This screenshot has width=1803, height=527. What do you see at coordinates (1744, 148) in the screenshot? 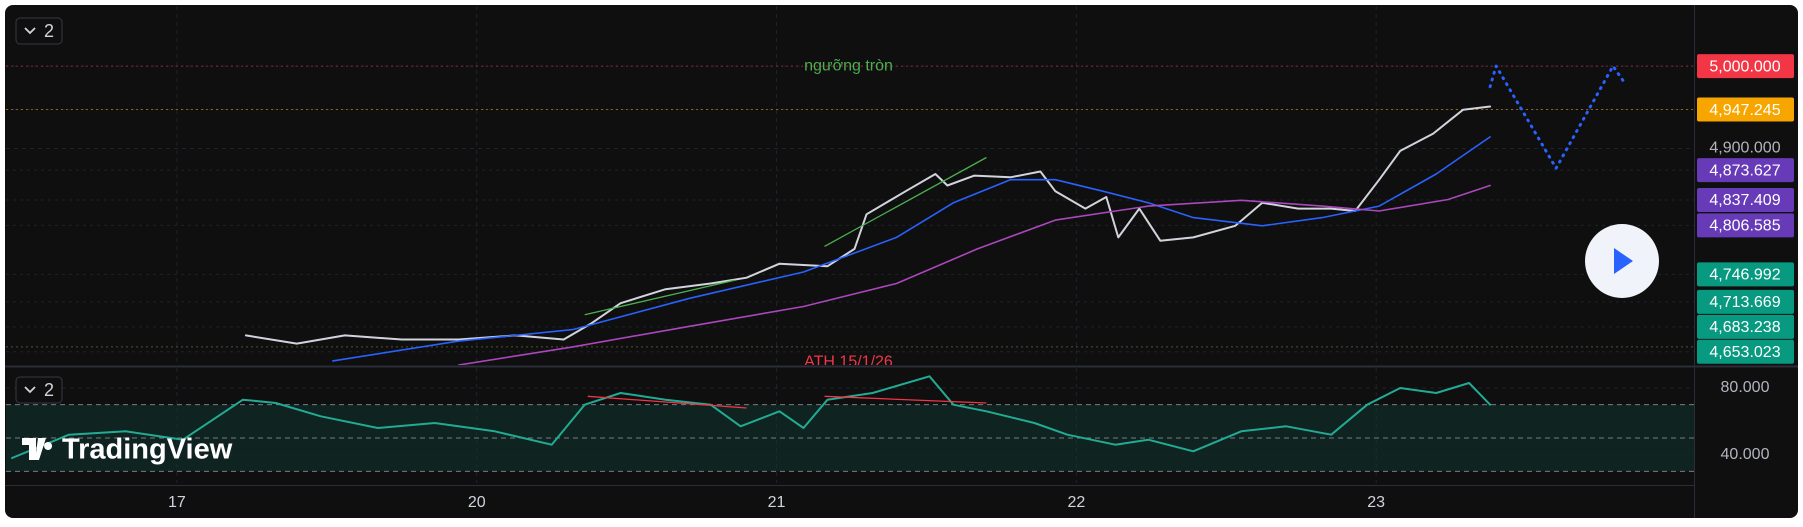
I see `y-tick-label: 4,900.000` at bounding box center [1744, 148].